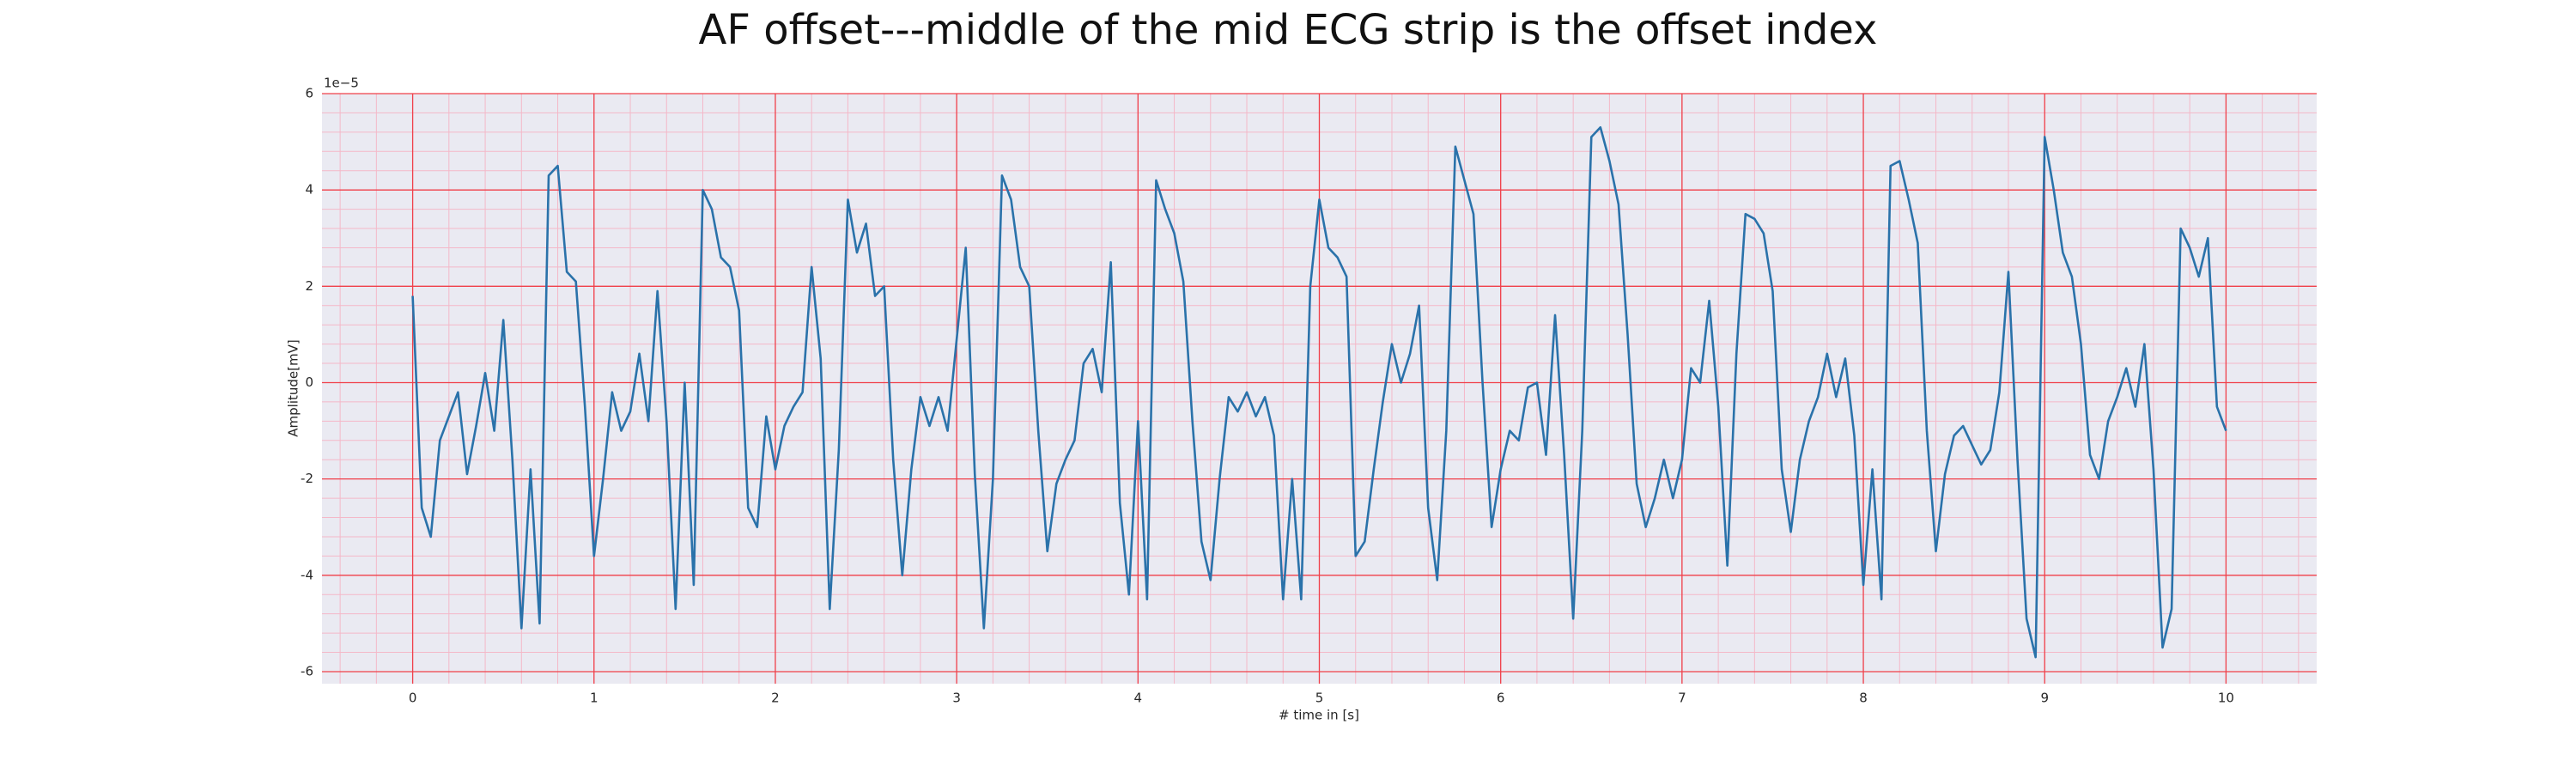  I want to click on x-tick-label: 1, so click(594, 698).